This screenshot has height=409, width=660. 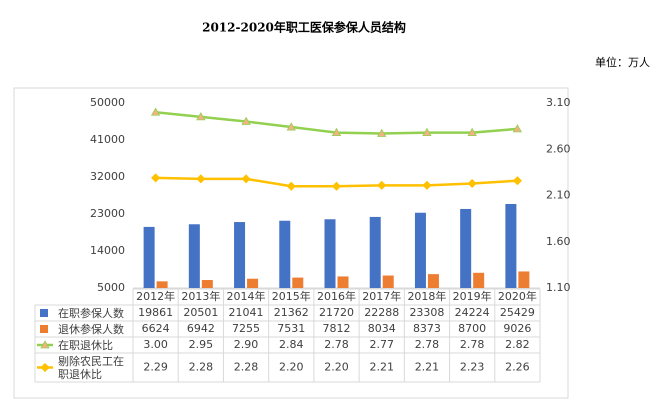 I want to click on data-label: 21362, so click(x=291, y=312).